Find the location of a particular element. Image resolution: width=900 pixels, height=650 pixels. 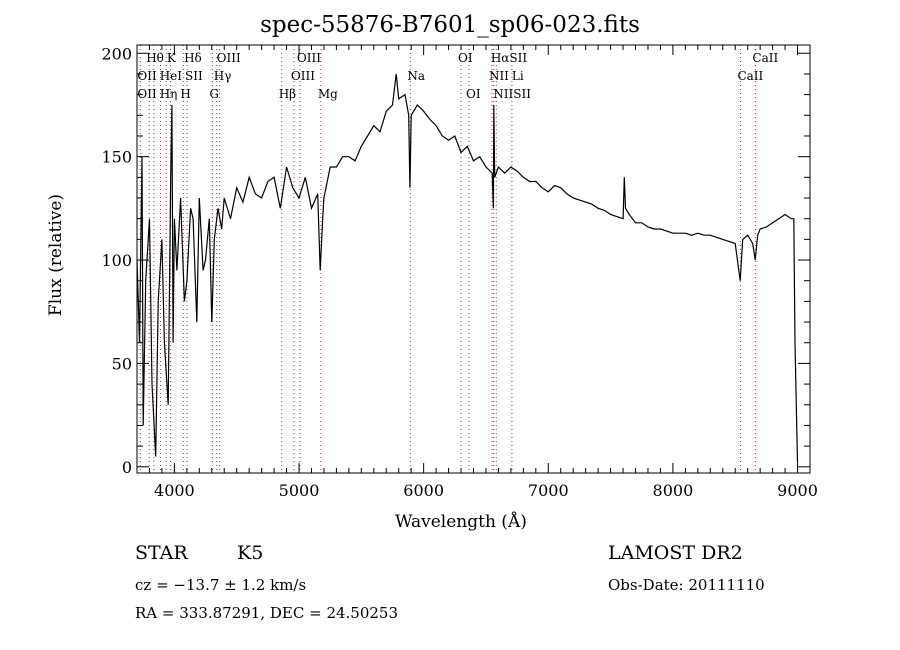

x-tick-label: 5000 is located at coordinates (299, 490).